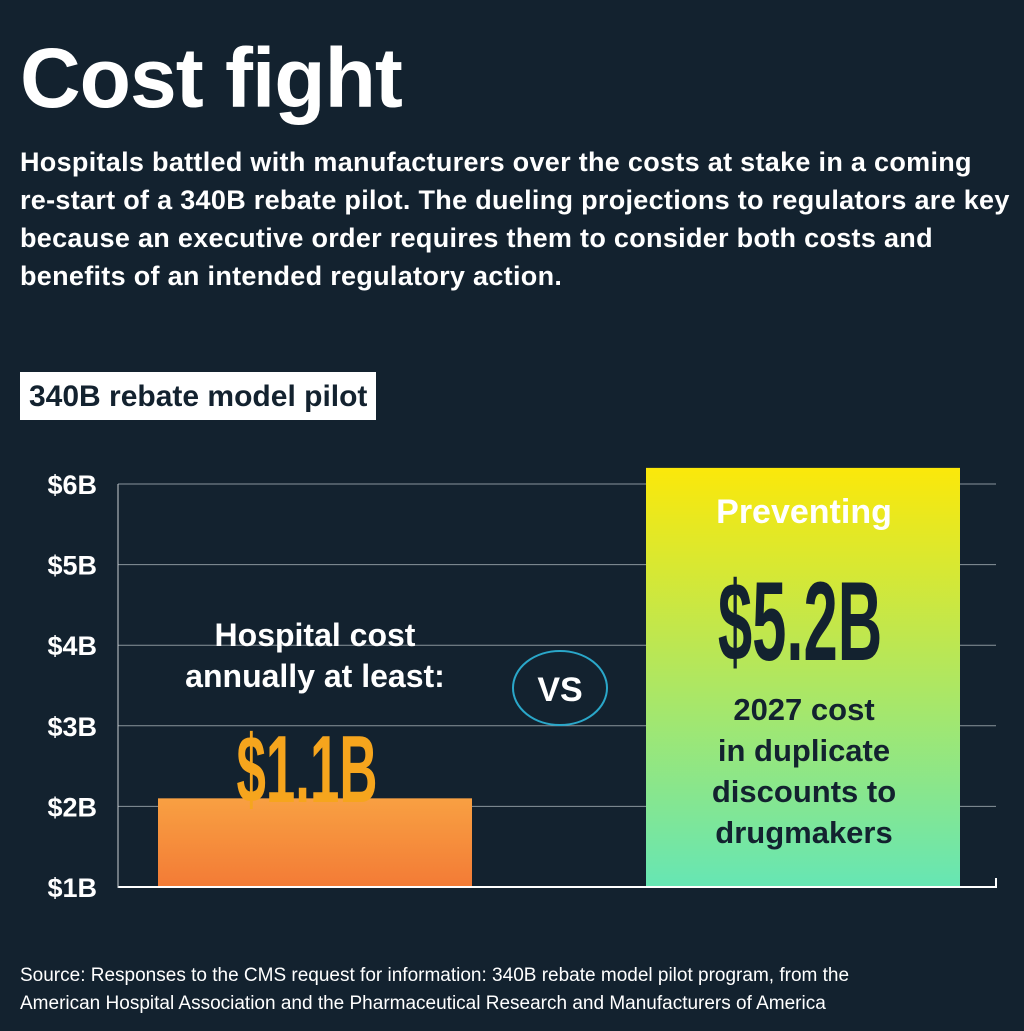 The width and height of the screenshot is (1024, 1031). What do you see at coordinates (804, 791) in the screenshot?
I see `bar2-sub-line: discounts to` at bounding box center [804, 791].